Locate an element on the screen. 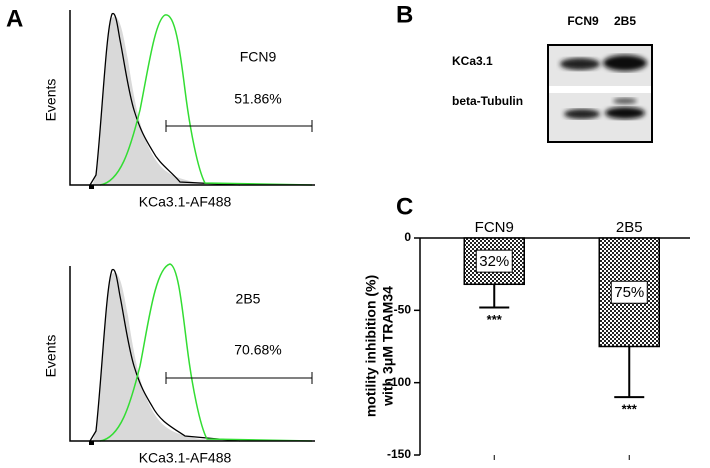 The height and width of the screenshot is (468, 710). value-label: 75% is located at coordinates (629, 292).